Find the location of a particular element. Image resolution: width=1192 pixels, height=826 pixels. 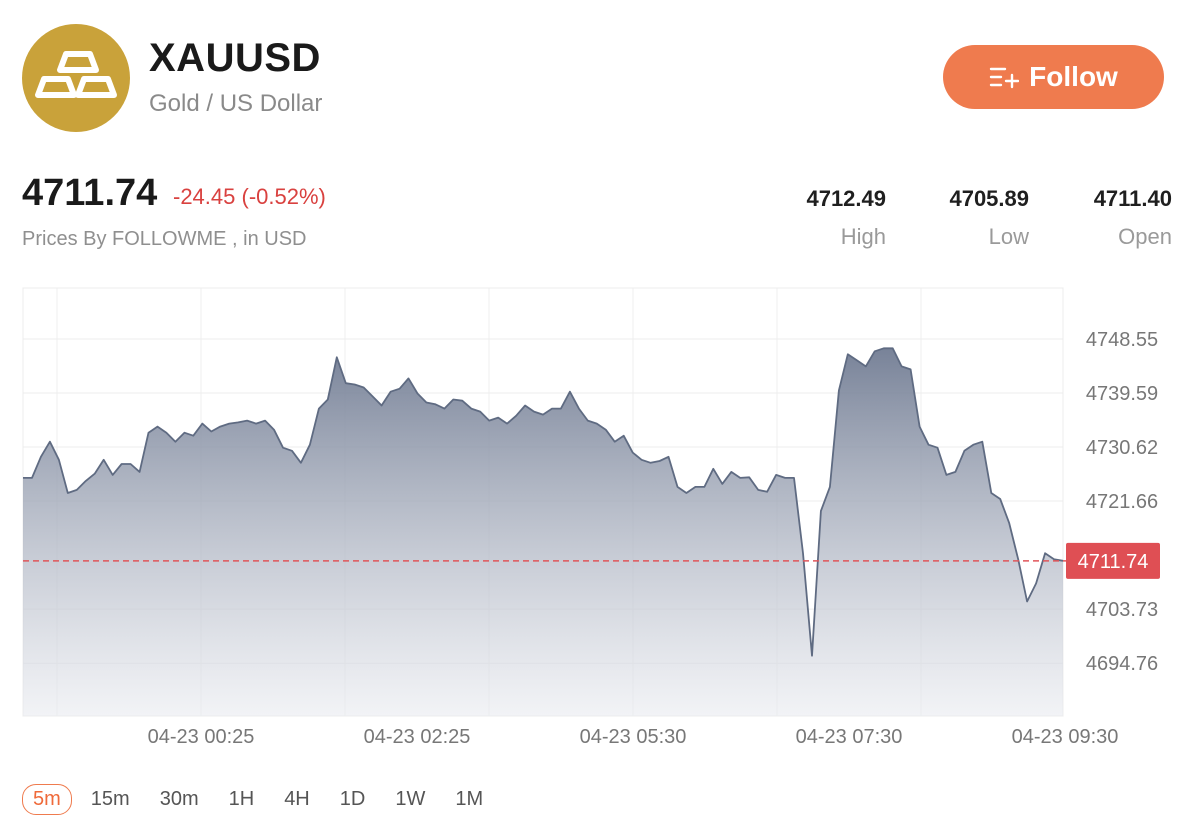

interval-15m: 15m is located at coordinates (110, 799).